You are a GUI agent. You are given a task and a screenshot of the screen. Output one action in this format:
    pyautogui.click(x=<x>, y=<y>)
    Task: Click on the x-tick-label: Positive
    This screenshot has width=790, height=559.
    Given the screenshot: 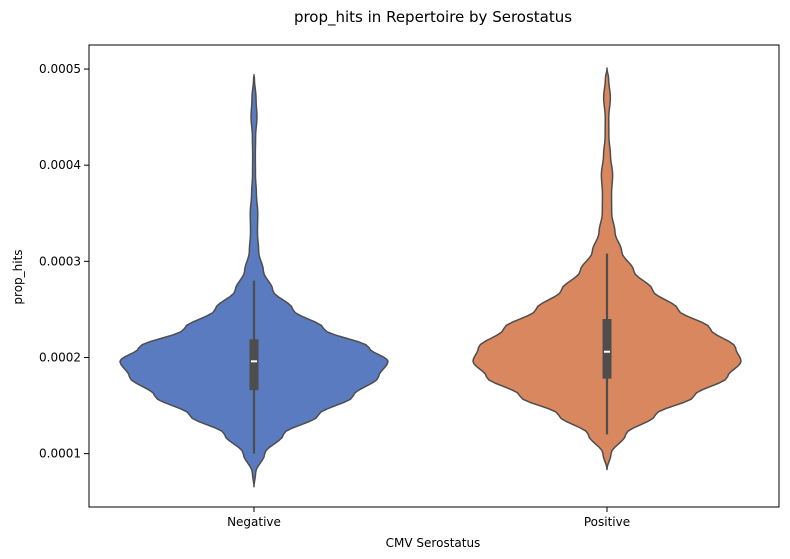 What is the action you would take?
    pyautogui.click(x=607, y=522)
    